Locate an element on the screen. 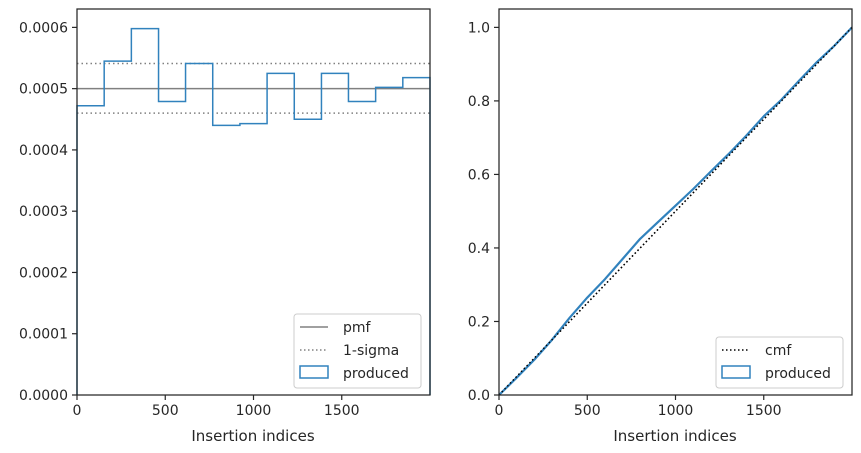 Image resolution: width=861 pixels, height=453 pixels. legend-label-cmf: cmf is located at coordinates (778, 351).